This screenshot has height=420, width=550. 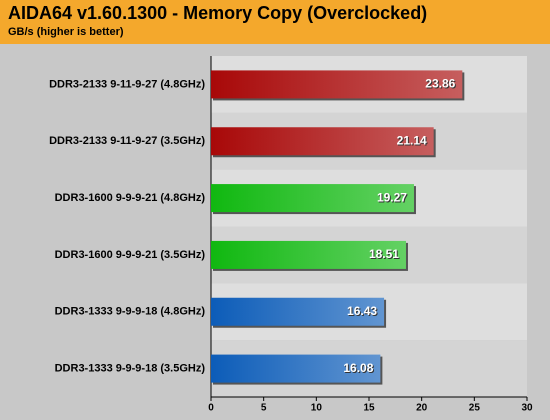 What do you see at coordinates (130, 255) in the screenshot?
I see `y-tick-label: DDR3-1600 9-9-9-21 (3.5GHz)` at bounding box center [130, 255].